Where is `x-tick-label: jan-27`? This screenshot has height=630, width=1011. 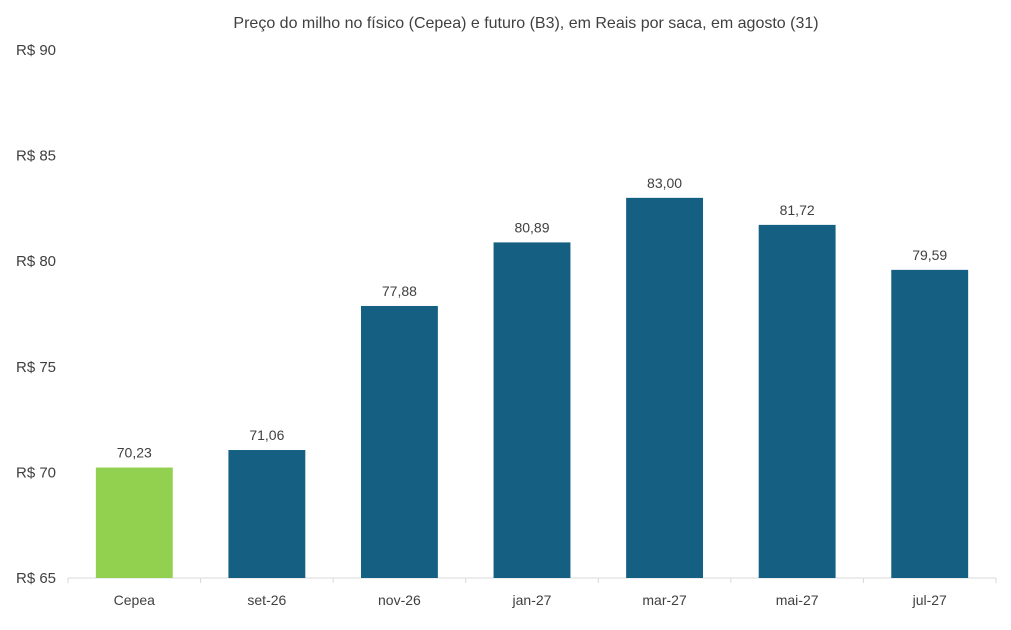 x-tick-label: jan-27 is located at coordinates (532, 600).